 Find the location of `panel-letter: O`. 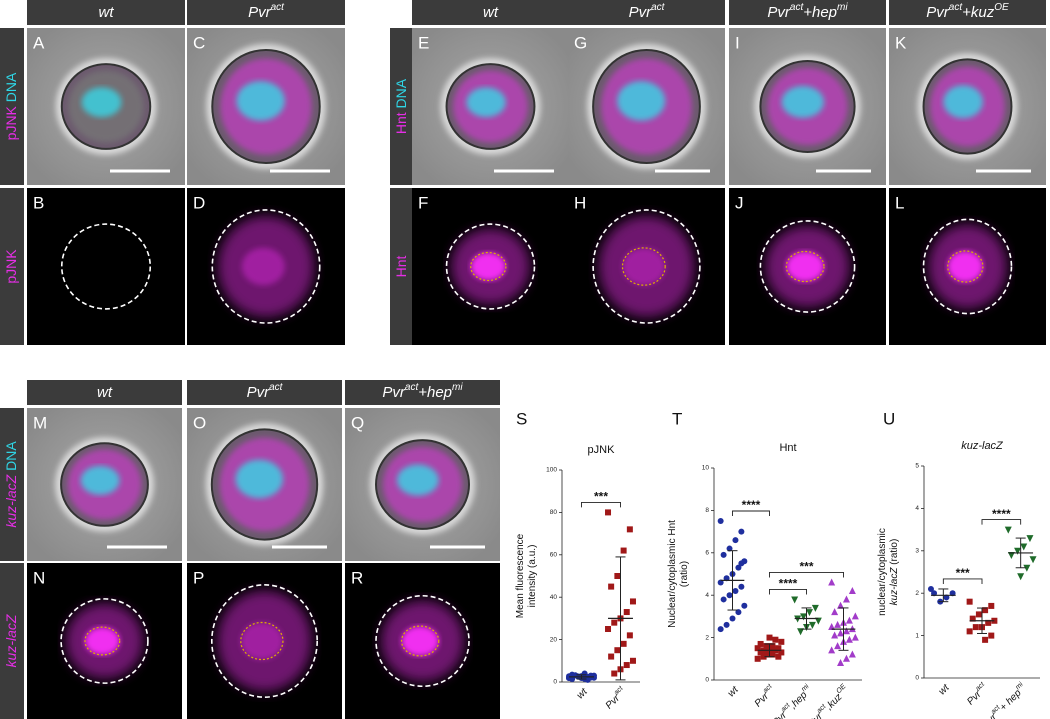

panel-letter: O is located at coordinates (199, 422).